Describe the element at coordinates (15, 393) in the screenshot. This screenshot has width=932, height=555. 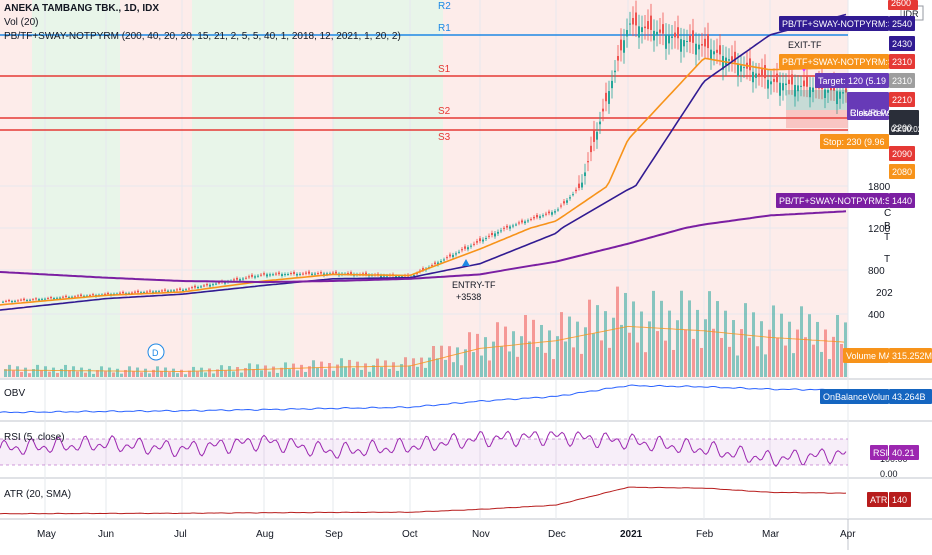
I see `obv-legend: OBV` at that location.